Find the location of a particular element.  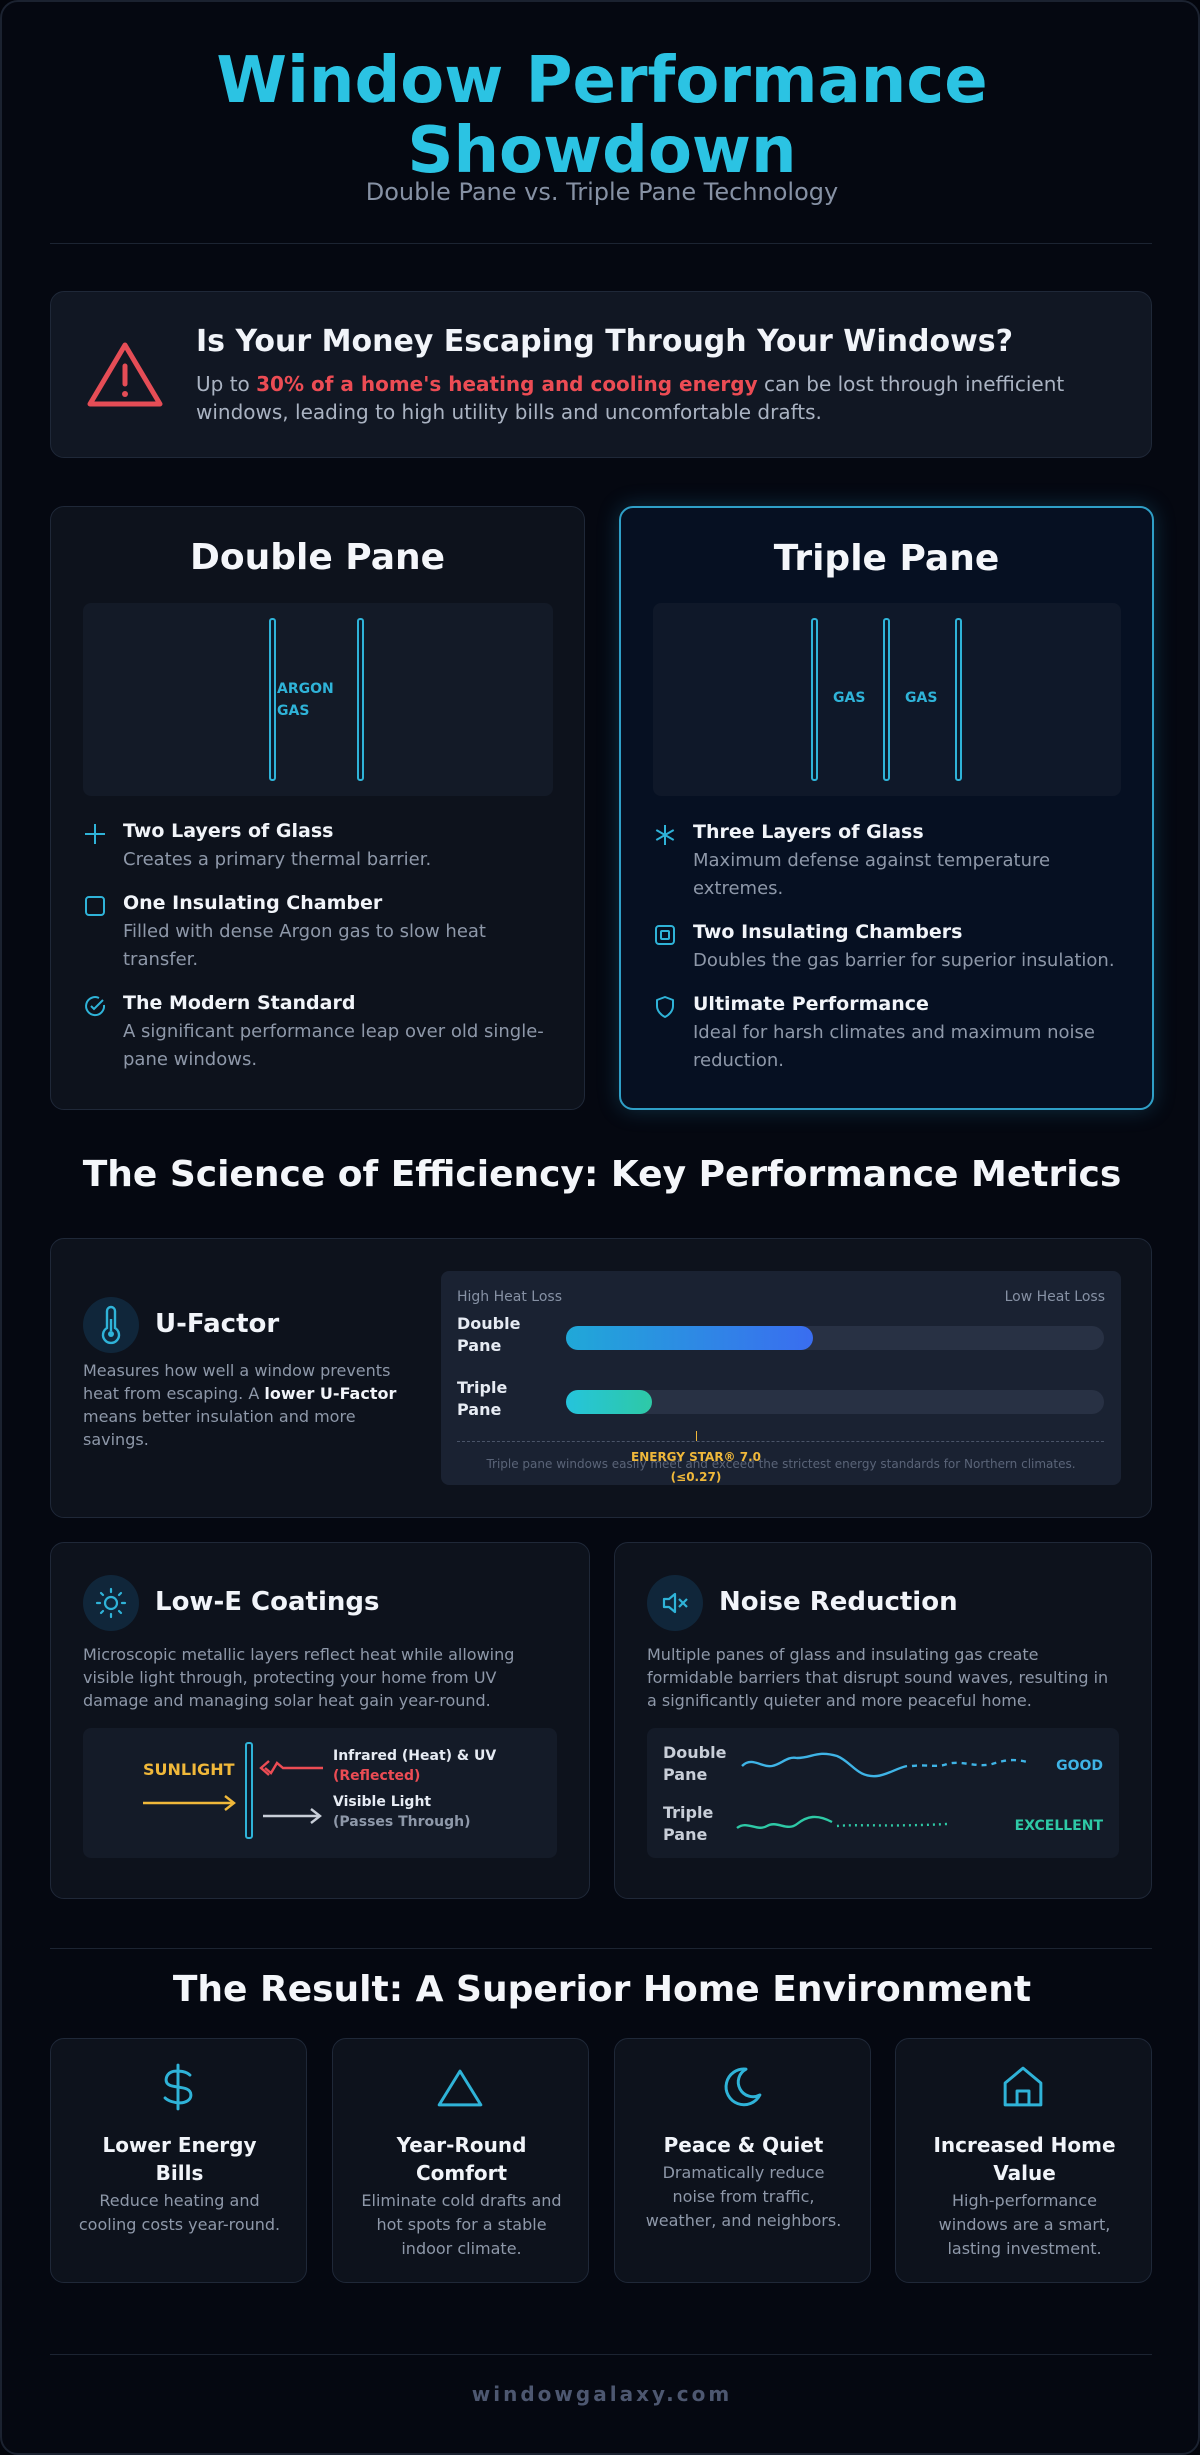

bar-fill-triple is located at coordinates (609, 1402).